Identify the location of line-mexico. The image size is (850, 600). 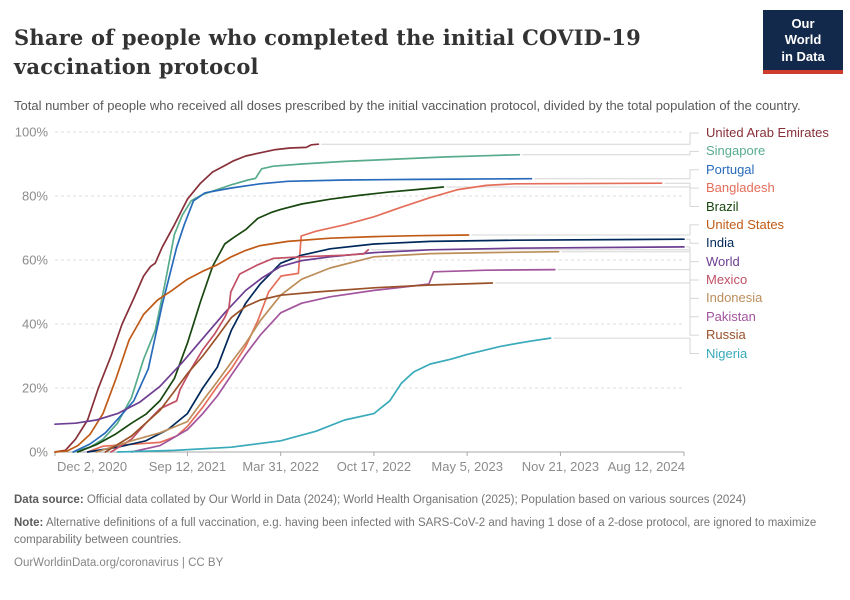
(240, 350).